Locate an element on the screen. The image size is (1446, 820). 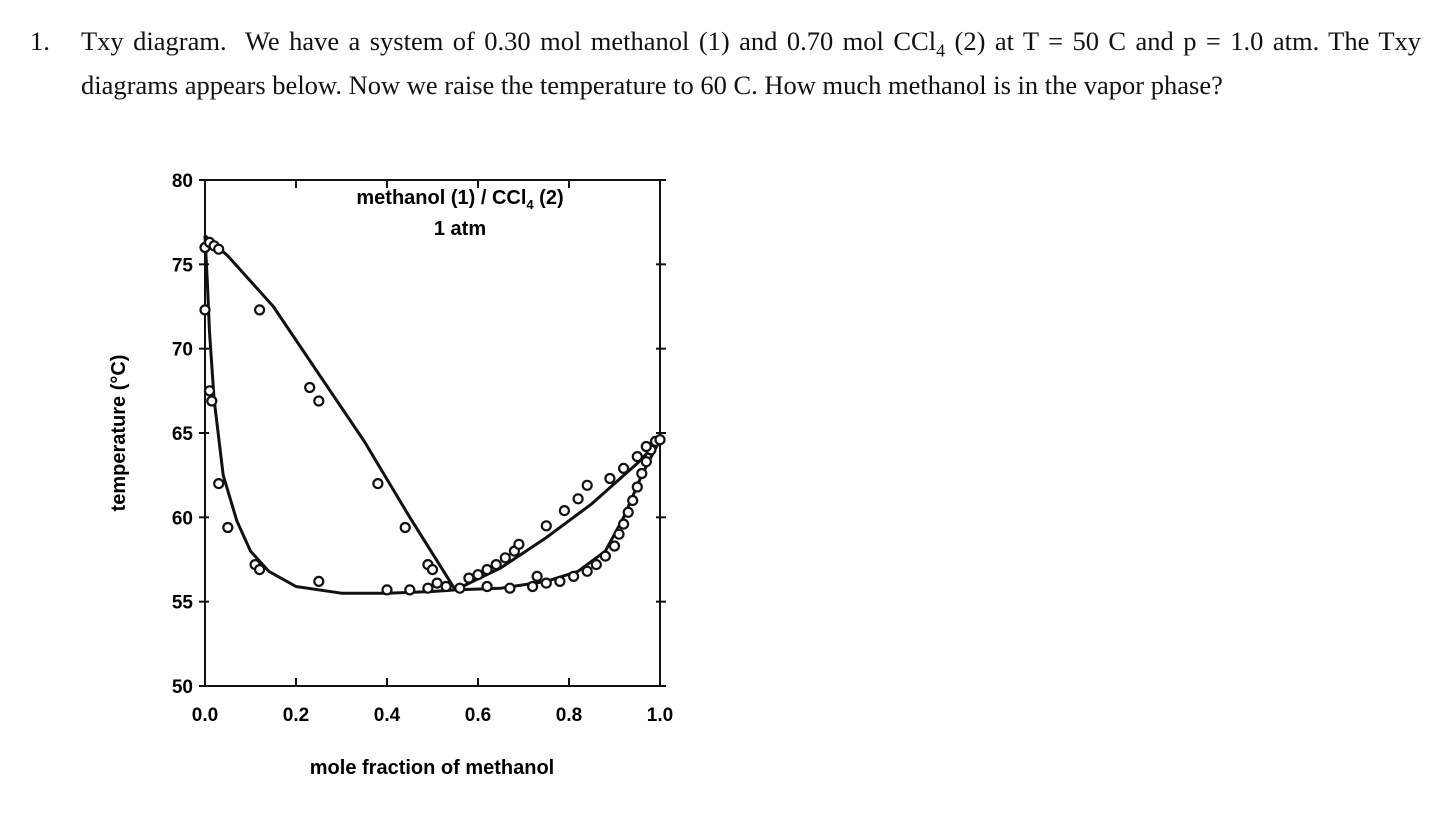
x-tick-label: 0.2 is located at coordinates (296, 715).